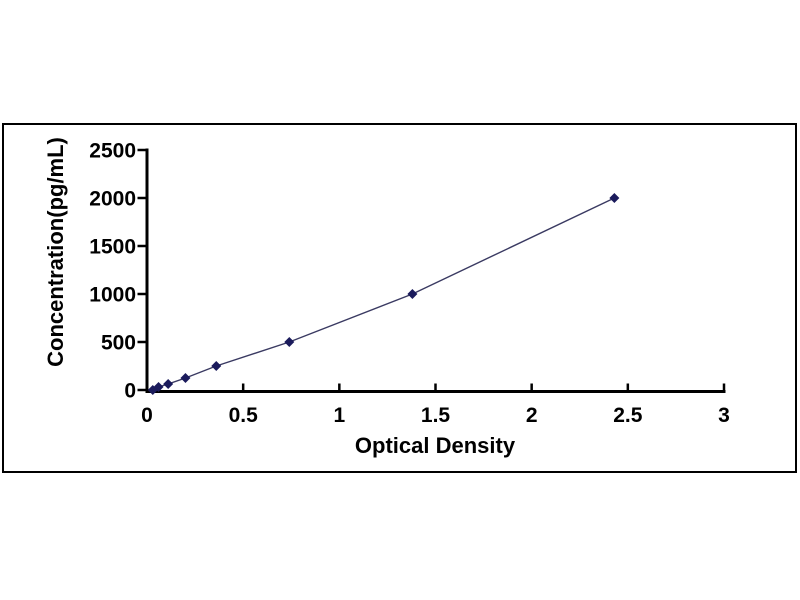  What do you see at coordinates (112, 247) in the screenshot?
I see `y-tick-label: 1500` at bounding box center [112, 247].